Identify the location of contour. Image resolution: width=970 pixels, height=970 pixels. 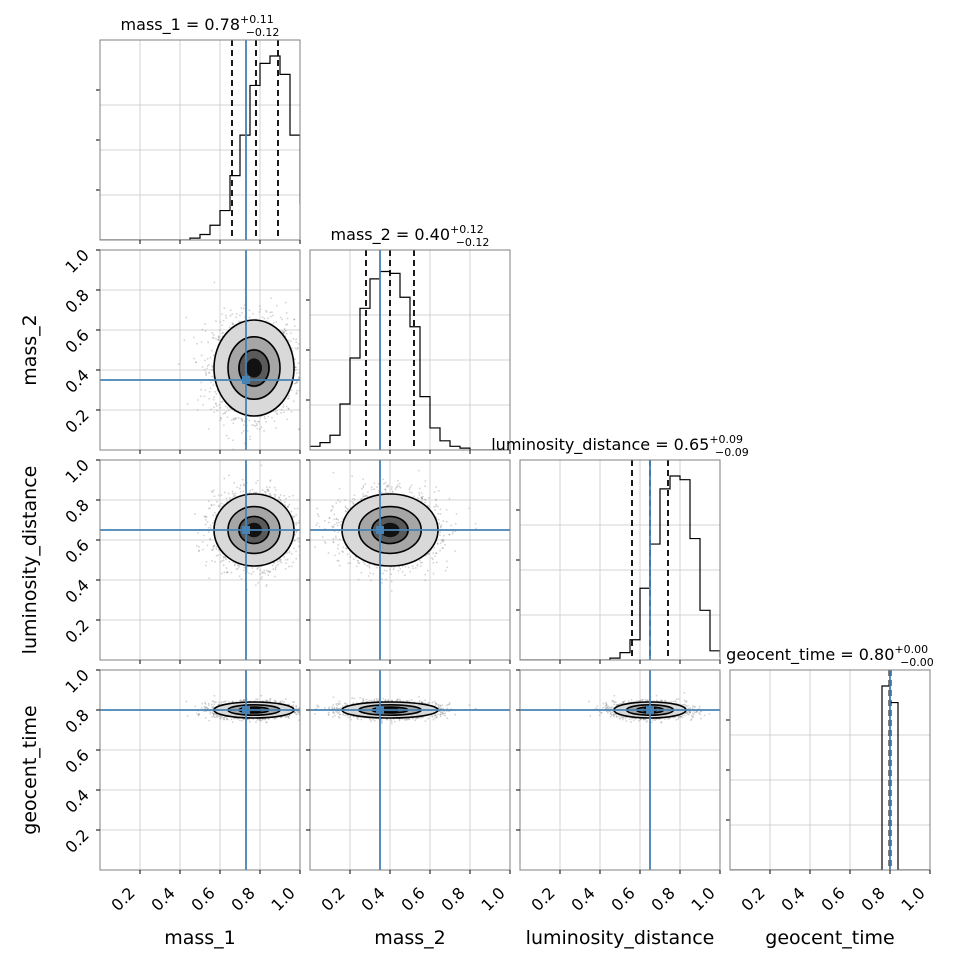
(254, 368).